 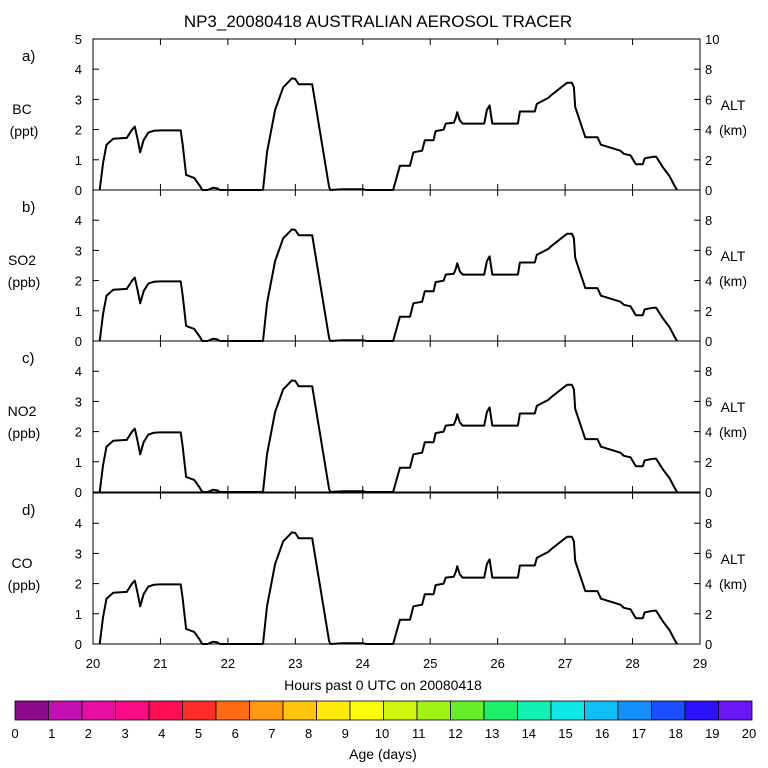 What do you see at coordinates (378, 21) in the screenshot?
I see `figure-title: NP3_20080418 AUSTRALIAN AEROSOL TRACER` at bounding box center [378, 21].